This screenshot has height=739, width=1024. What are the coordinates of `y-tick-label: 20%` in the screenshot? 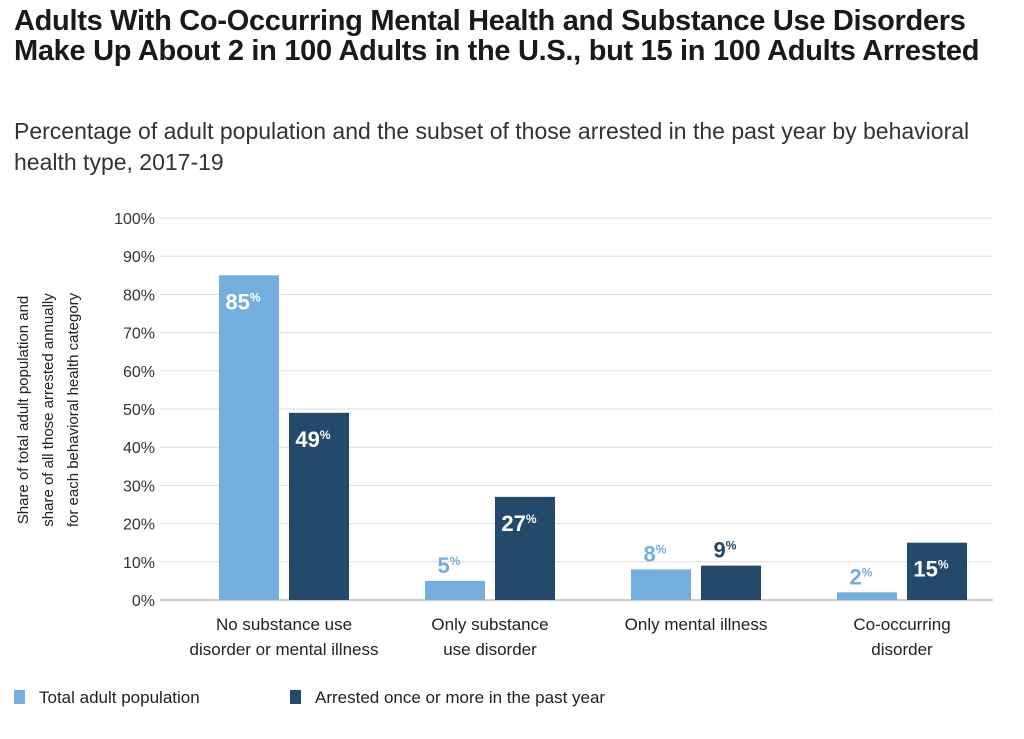 It's located at (139, 525).